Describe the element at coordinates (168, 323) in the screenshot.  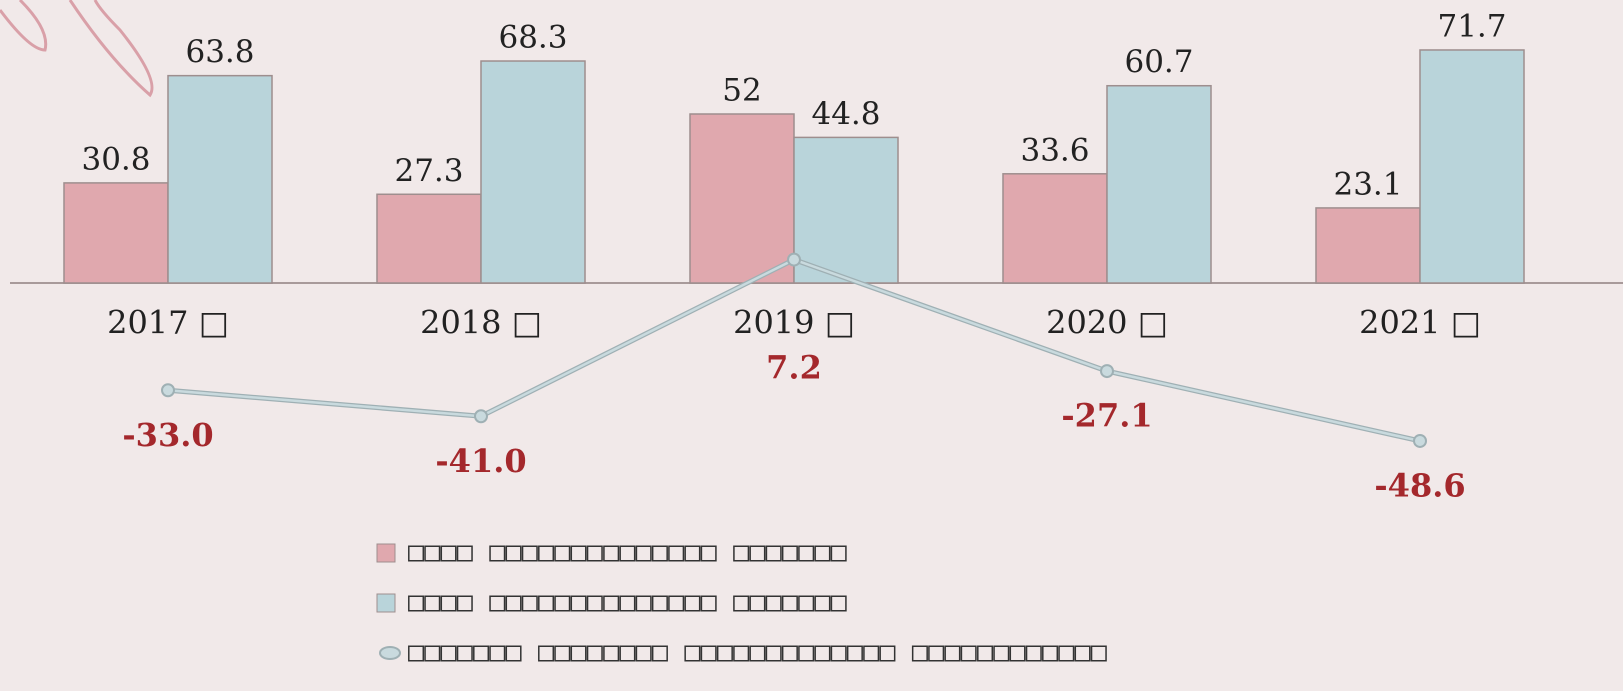
I see `x-tick-label: 2017 □` at that location.